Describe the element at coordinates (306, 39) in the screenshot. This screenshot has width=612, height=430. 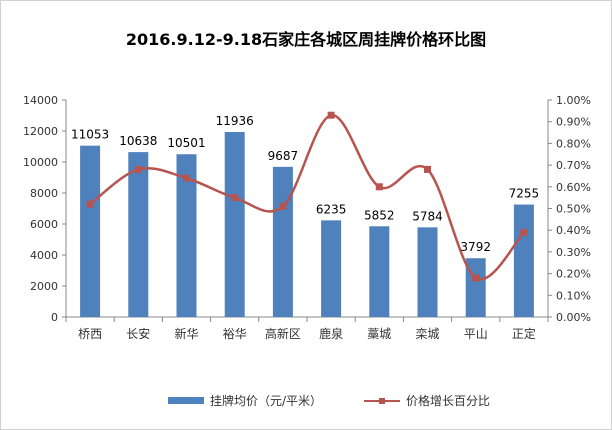
I see `chart-title: 2016.9.12-9.18石家庄各城区周挂牌价格环比图` at that location.